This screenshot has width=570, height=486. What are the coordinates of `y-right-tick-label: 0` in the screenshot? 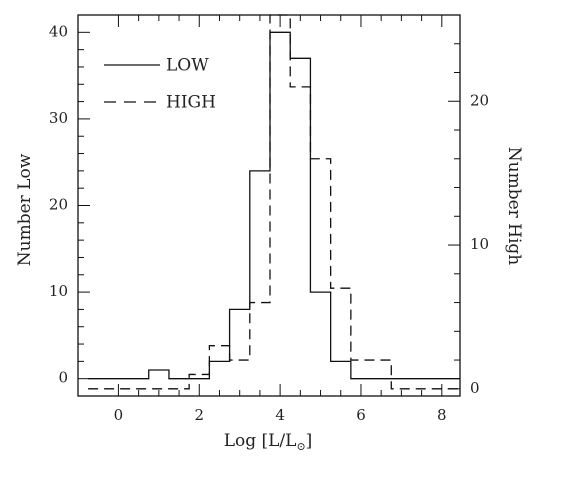 It's located at (475, 388).